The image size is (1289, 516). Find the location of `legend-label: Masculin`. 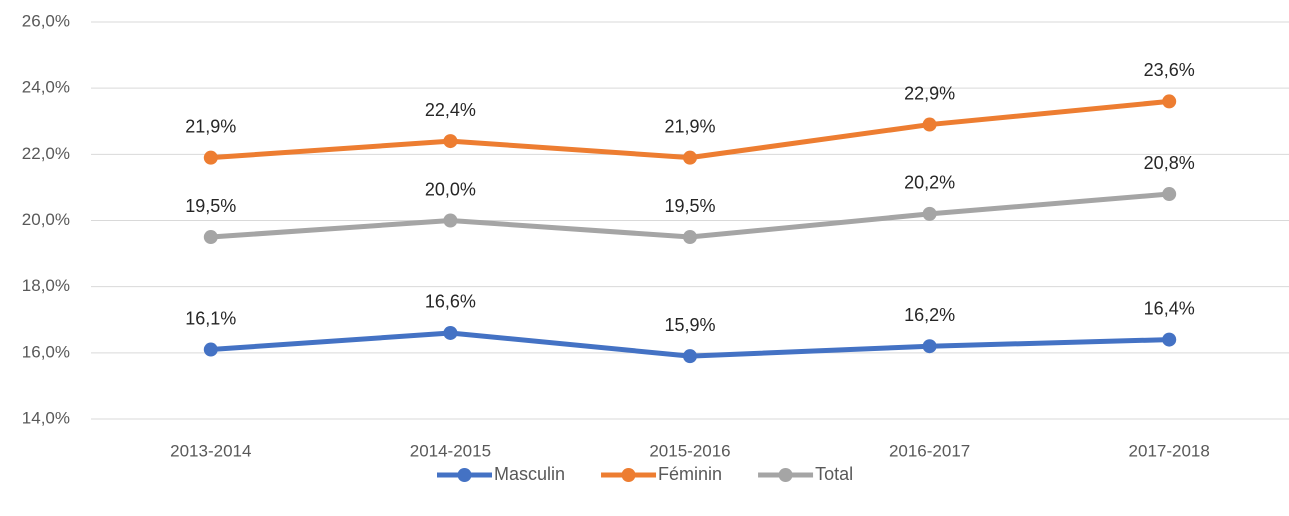

legend-label: Masculin is located at coordinates (529, 474).